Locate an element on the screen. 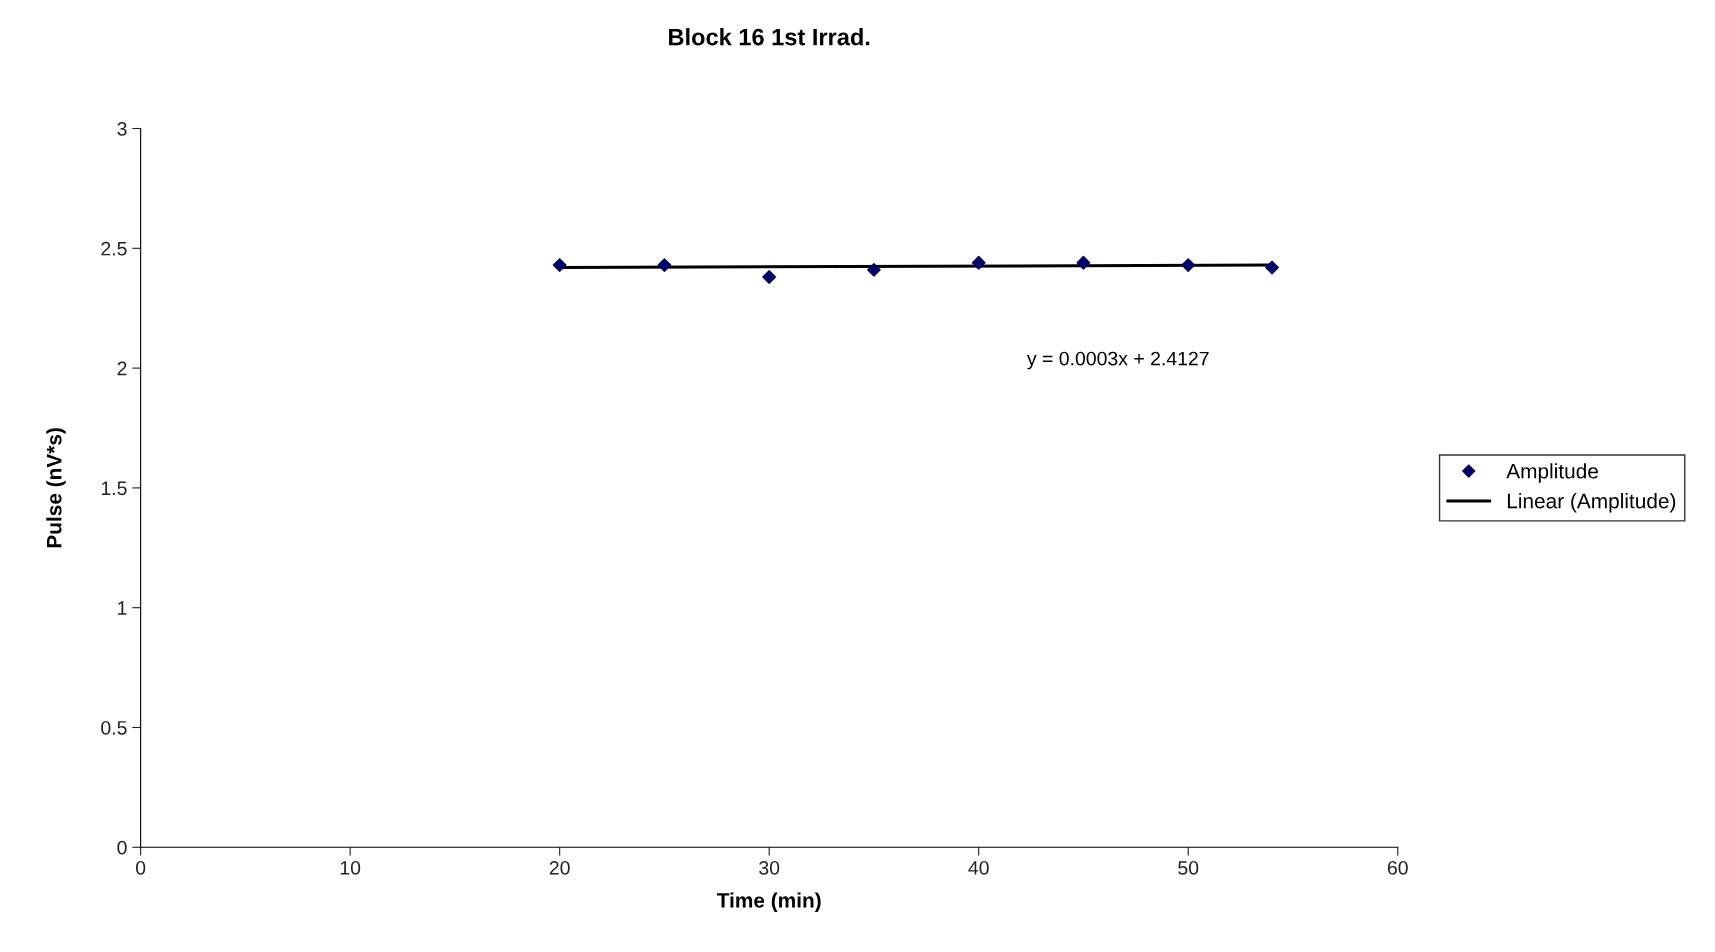  y-axis-title: Pulse (nV*s) is located at coordinates (56, 488).